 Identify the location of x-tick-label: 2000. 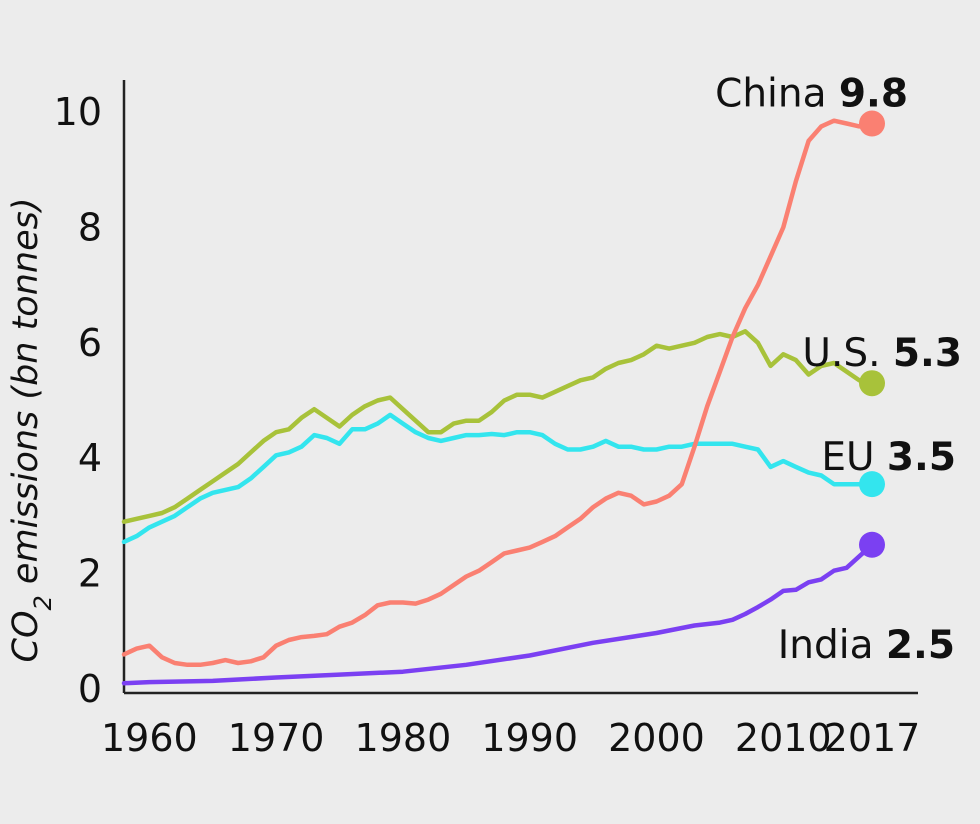
(656, 738).